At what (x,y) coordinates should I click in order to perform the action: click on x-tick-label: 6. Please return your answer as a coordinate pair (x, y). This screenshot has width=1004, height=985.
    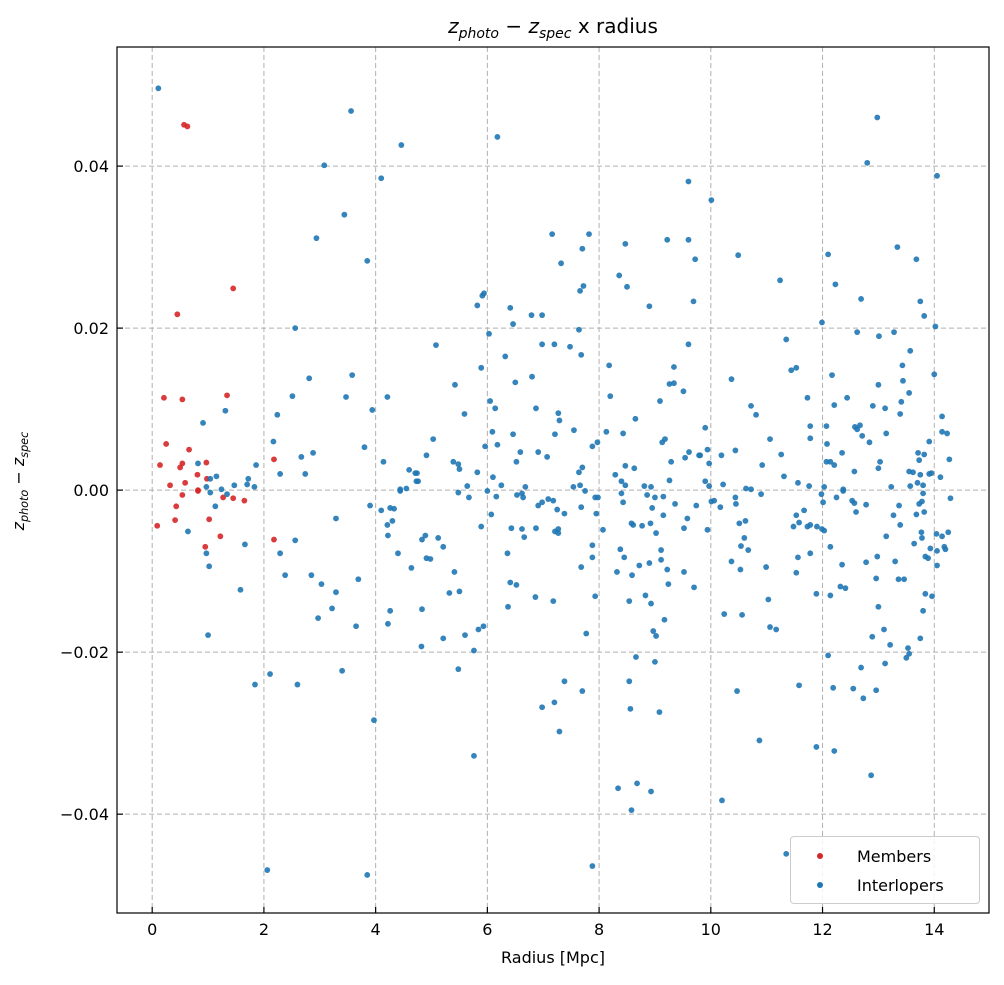
    Looking at the image, I should click on (487, 929).